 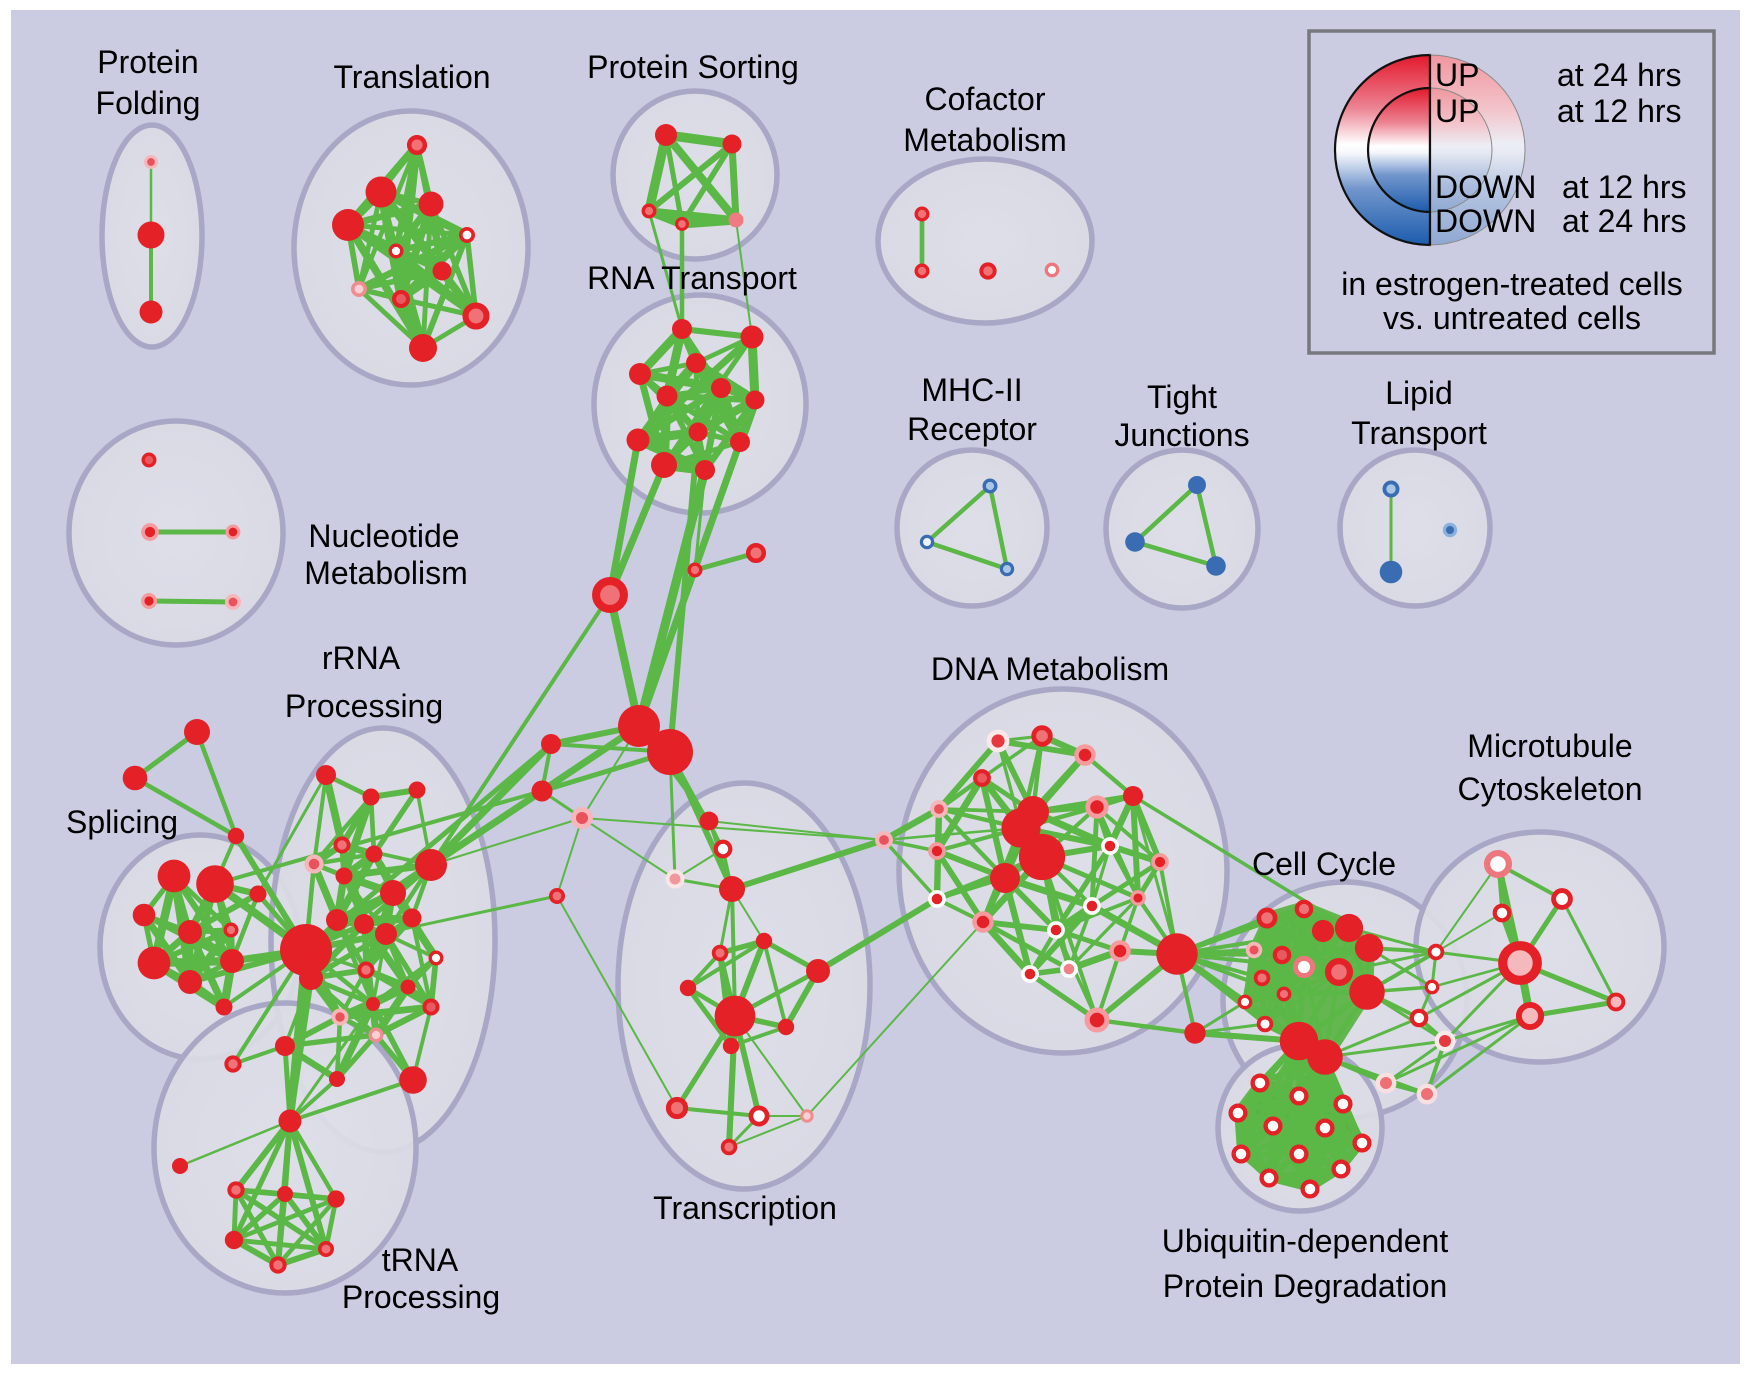 What do you see at coordinates (985, 99) in the screenshot?
I see `svg-text: Cofactor` at bounding box center [985, 99].